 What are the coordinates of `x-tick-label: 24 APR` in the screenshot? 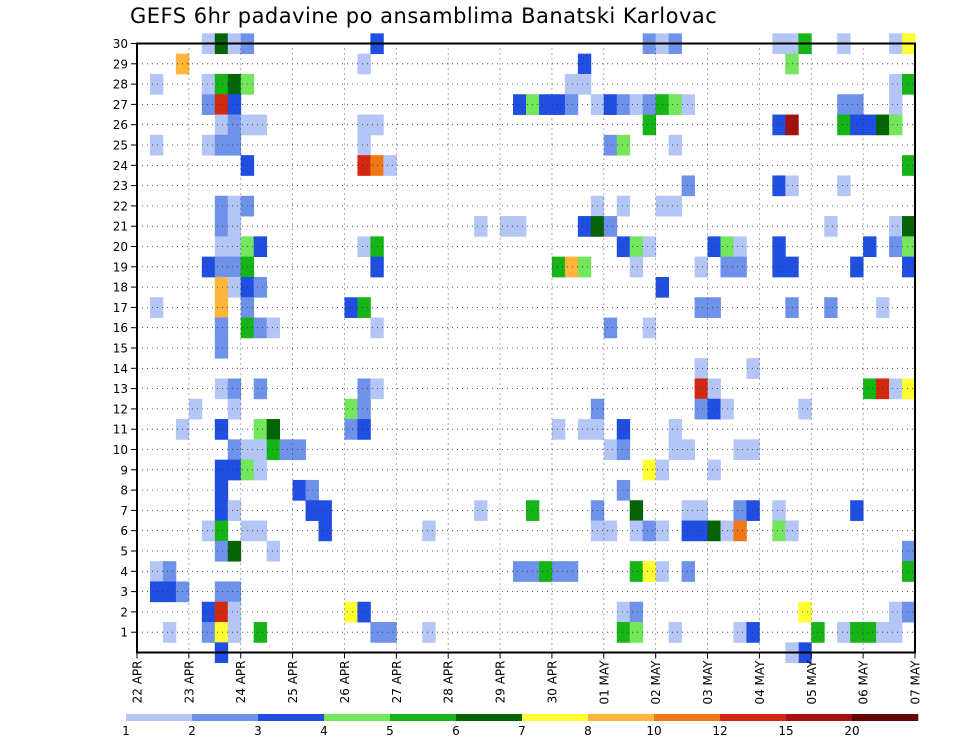 It's located at (241, 682).